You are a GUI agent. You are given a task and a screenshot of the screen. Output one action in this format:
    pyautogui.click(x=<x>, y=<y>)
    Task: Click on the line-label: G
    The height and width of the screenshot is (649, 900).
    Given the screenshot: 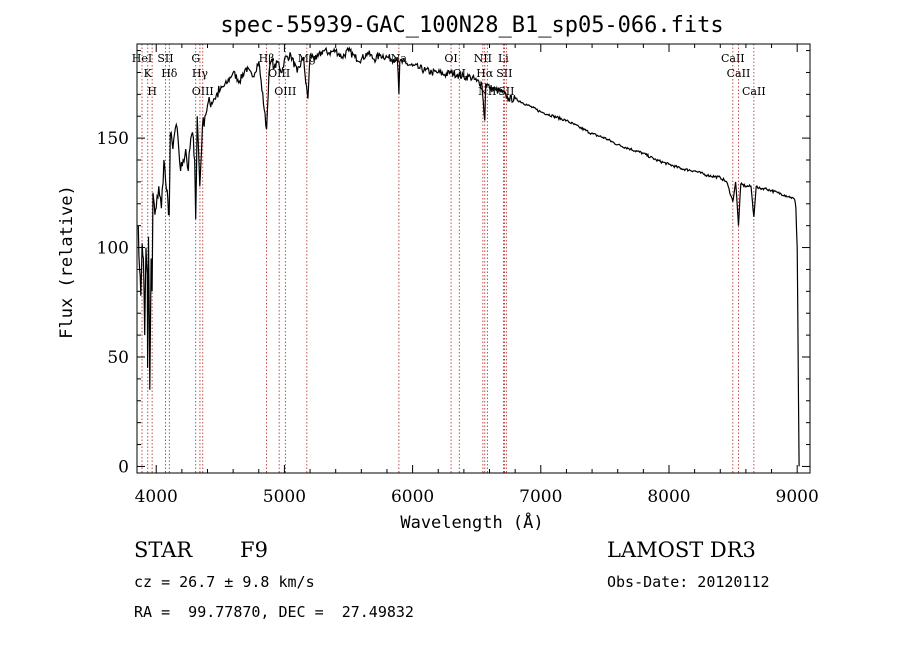 What is the action you would take?
    pyautogui.click(x=195, y=58)
    